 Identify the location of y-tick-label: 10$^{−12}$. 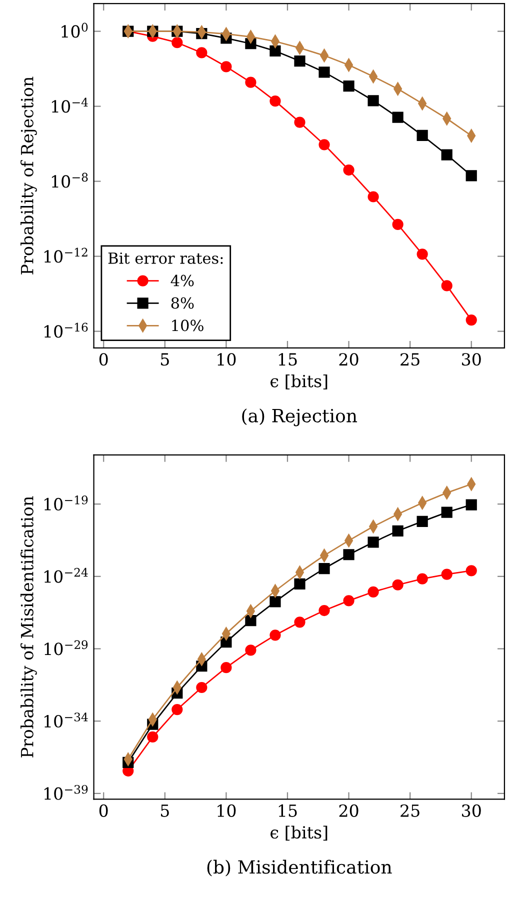
(66, 255).